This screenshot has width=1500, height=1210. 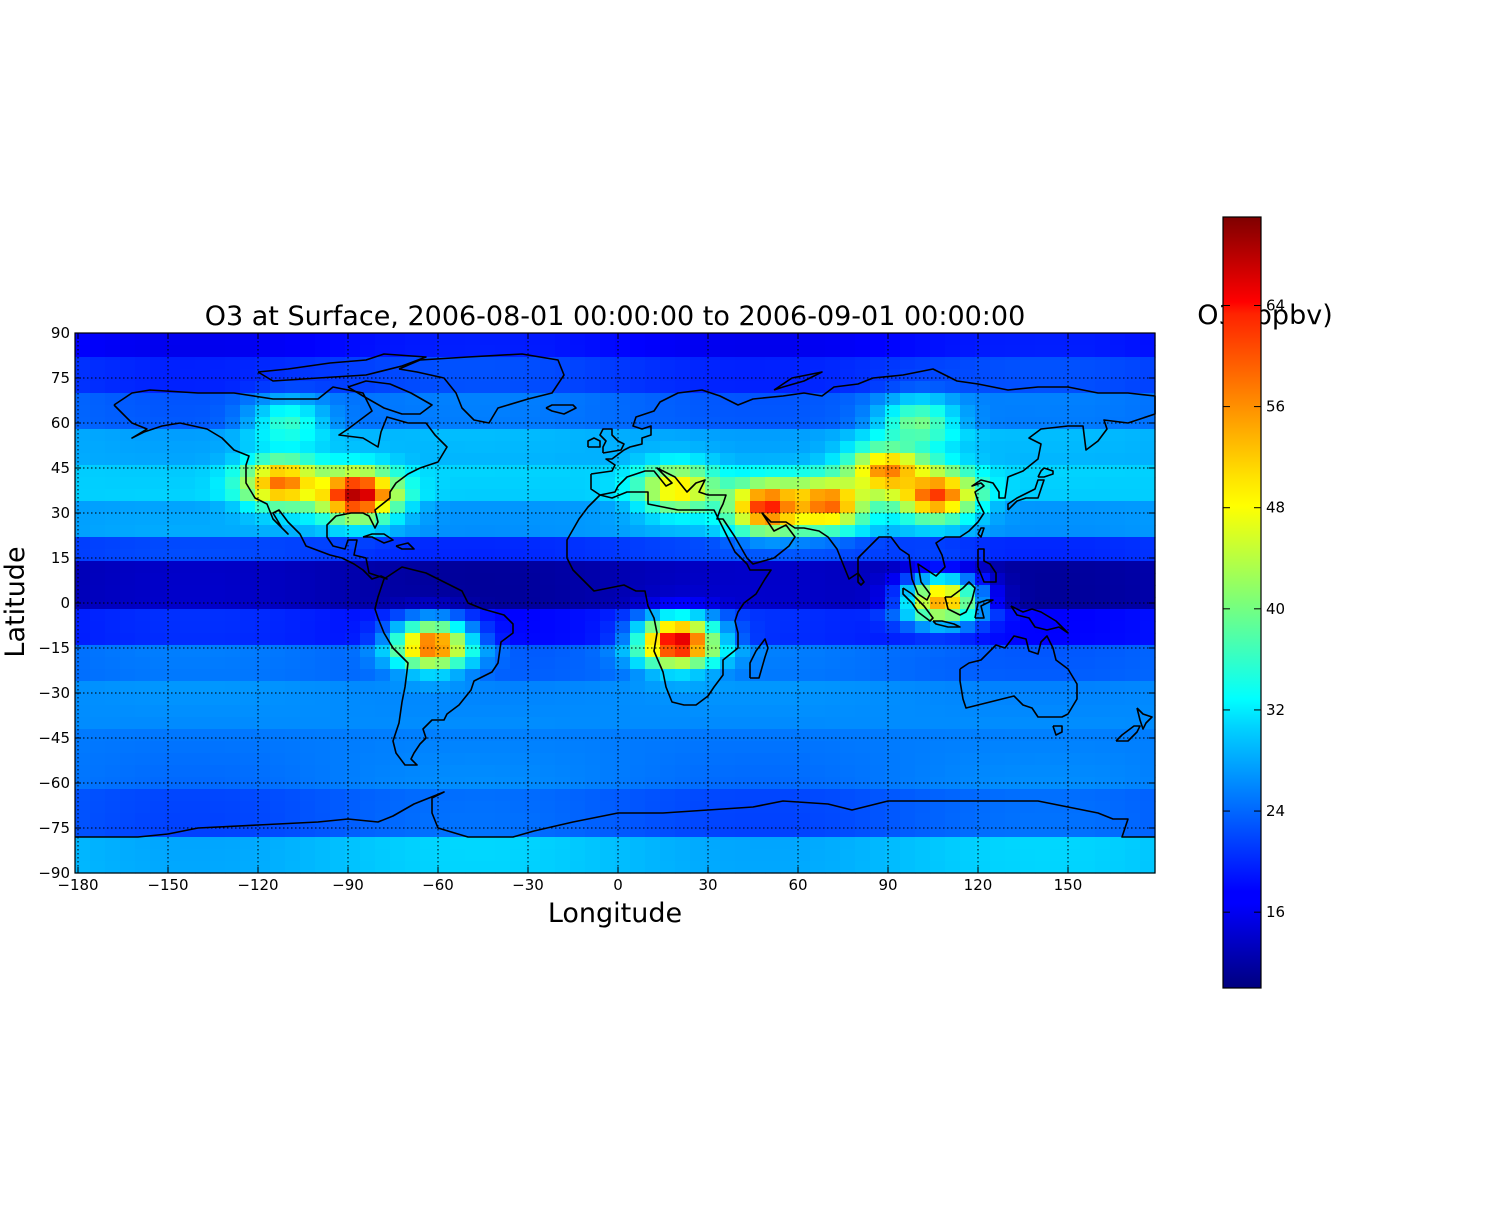 I want to click on colorbar-tick-label: 56, so click(x=1275, y=407).